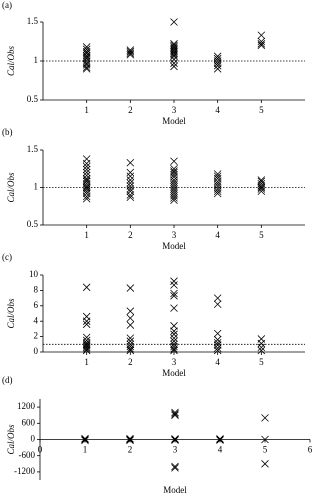 This screenshot has height=500, width=320. What do you see at coordinates (24, 471) in the screenshot?
I see `y-tick-label: -1200` at bounding box center [24, 471].